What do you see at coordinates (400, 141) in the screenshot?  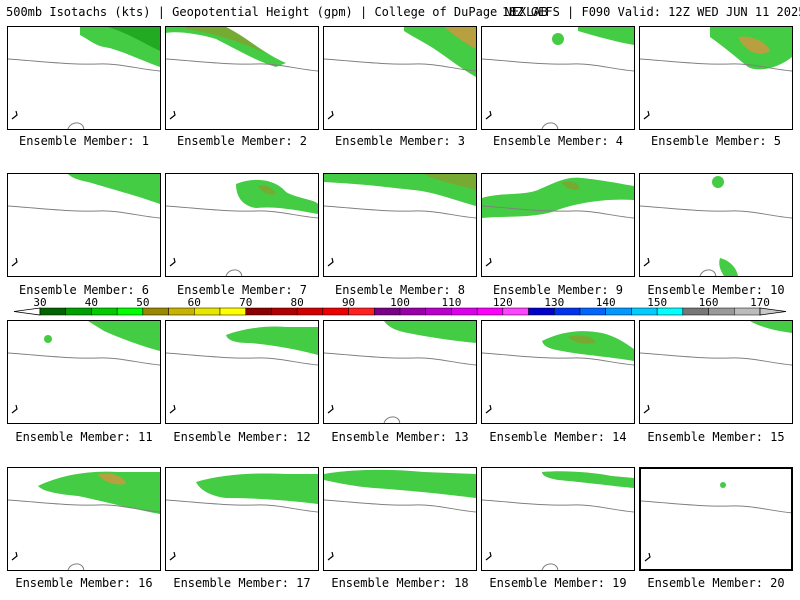 I see `ensemble-member-caption: Ensemble Member: 3` at bounding box center [400, 141].